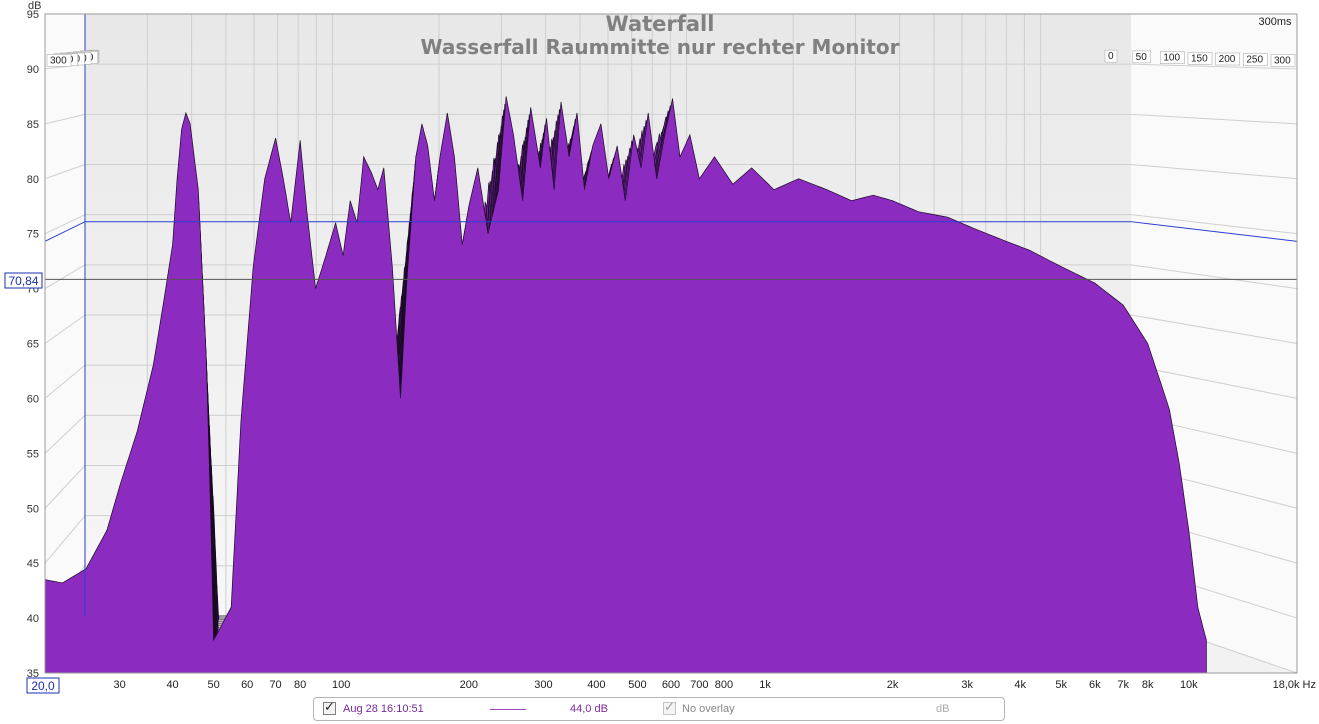 Image resolution: width=1319 pixels, height=724 pixels. Describe the element at coordinates (508, 709) in the screenshot. I see `legend-line-swatch` at that location.